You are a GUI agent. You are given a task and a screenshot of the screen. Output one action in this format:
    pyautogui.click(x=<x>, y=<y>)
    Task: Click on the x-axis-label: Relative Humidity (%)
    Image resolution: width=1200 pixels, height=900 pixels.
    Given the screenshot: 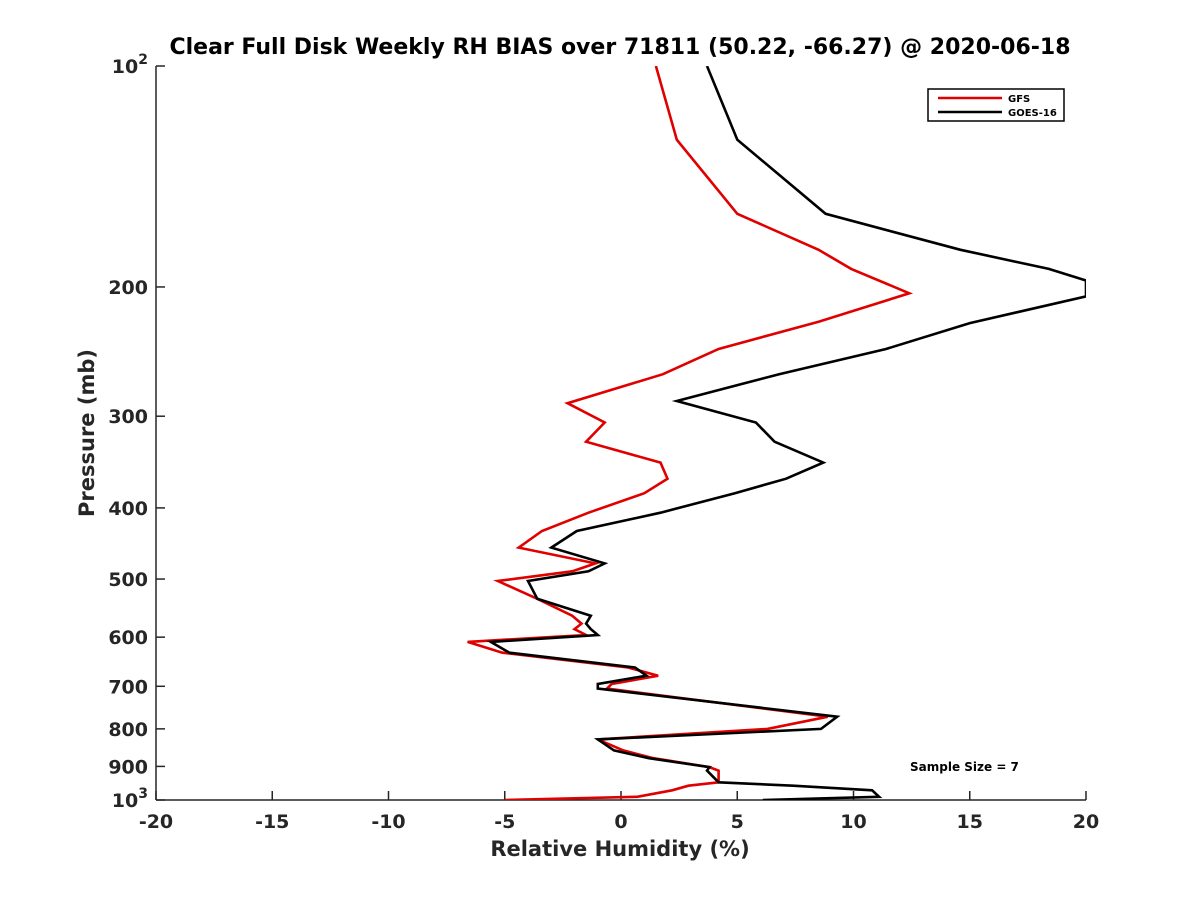 What is the action you would take?
    pyautogui.click(x=619, y=849)
    